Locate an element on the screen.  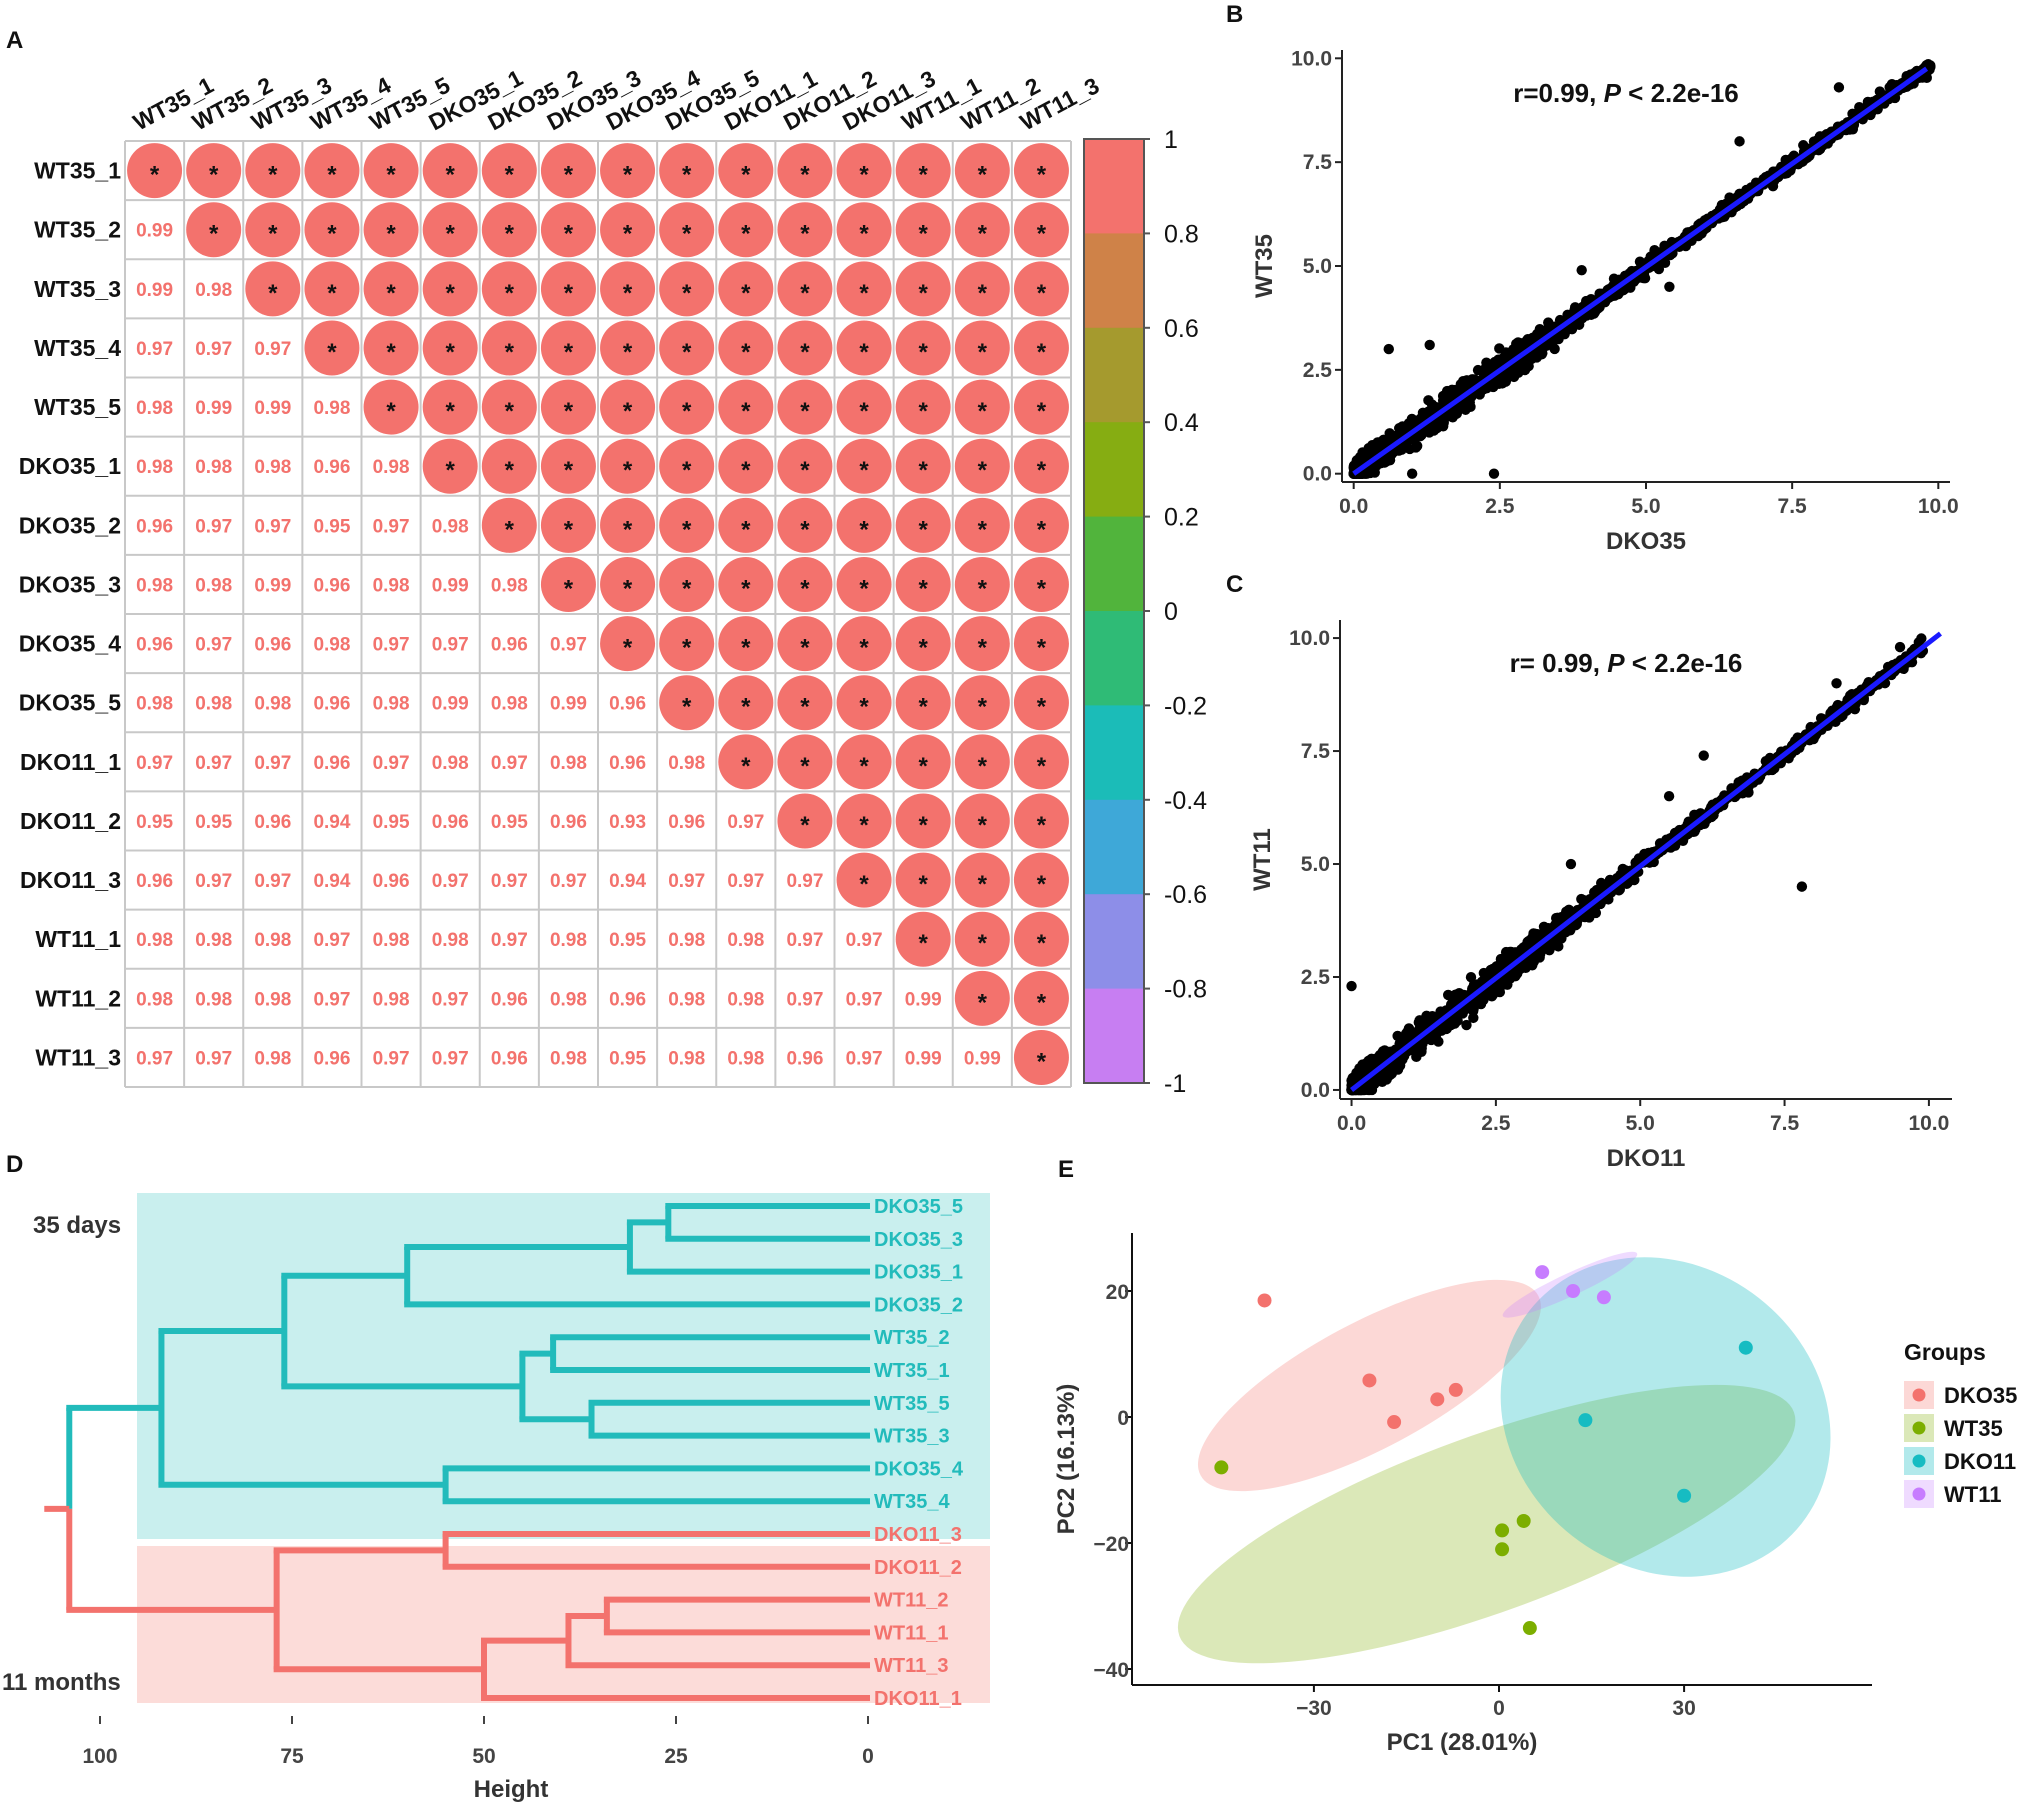
x-tick-label: 30 is located at coordinates (1683, 1708).